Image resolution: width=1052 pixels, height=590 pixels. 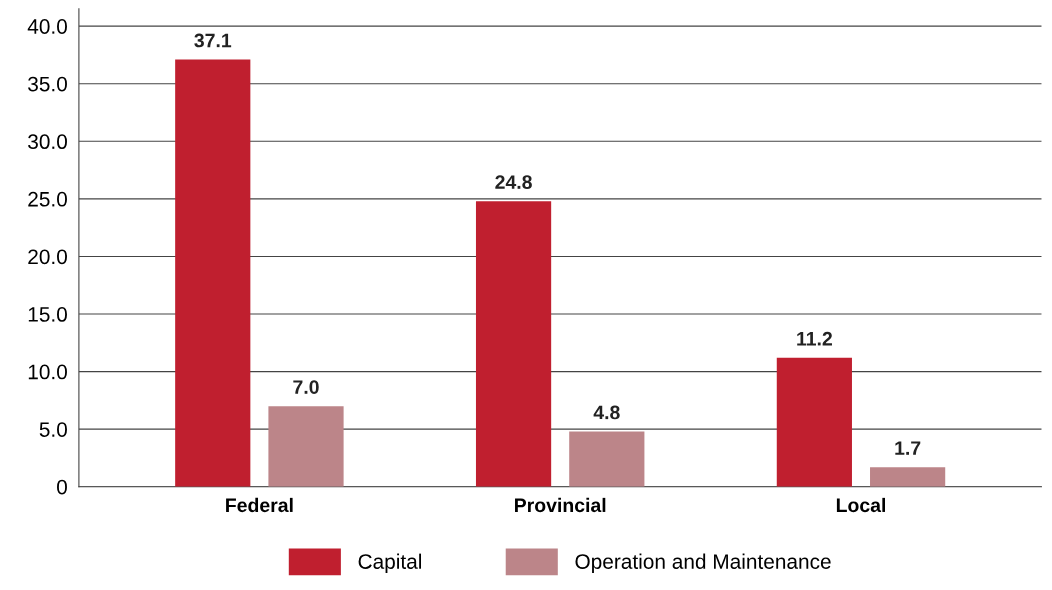 I want to click on data-label: 11.2, so click(x=814, y=338).